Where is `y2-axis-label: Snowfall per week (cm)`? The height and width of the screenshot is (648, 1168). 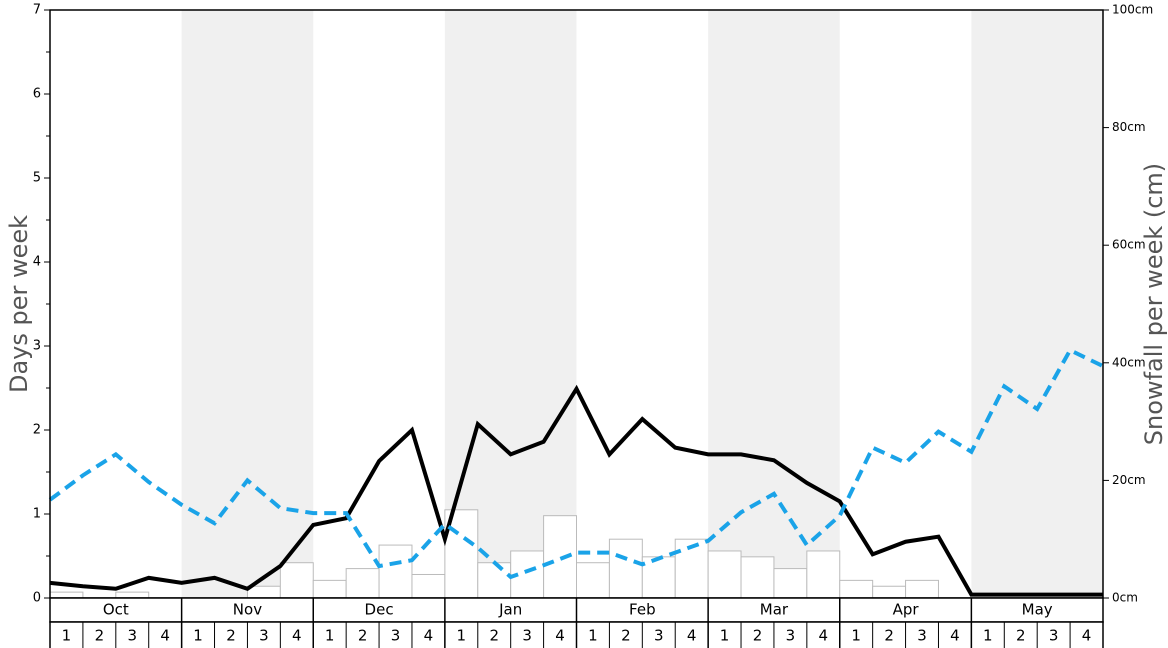 y2-axis-label: Snowfall per week (cm) is located at coordinates (1154, 304).